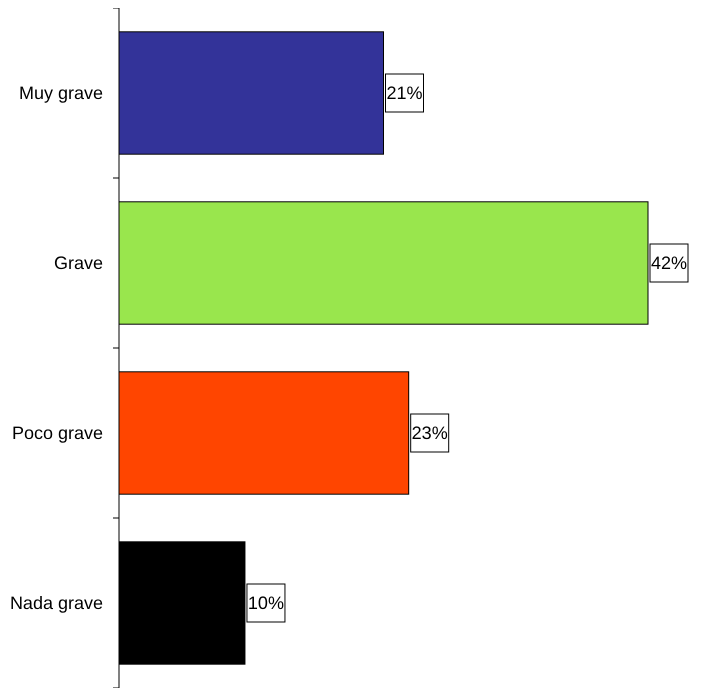 This screenshot has width=717, height=690. What do you see at coordinates (60, 93) in the screenshot?
I see `y-tick-label: Muy grave` at bounding box center [60, 93].